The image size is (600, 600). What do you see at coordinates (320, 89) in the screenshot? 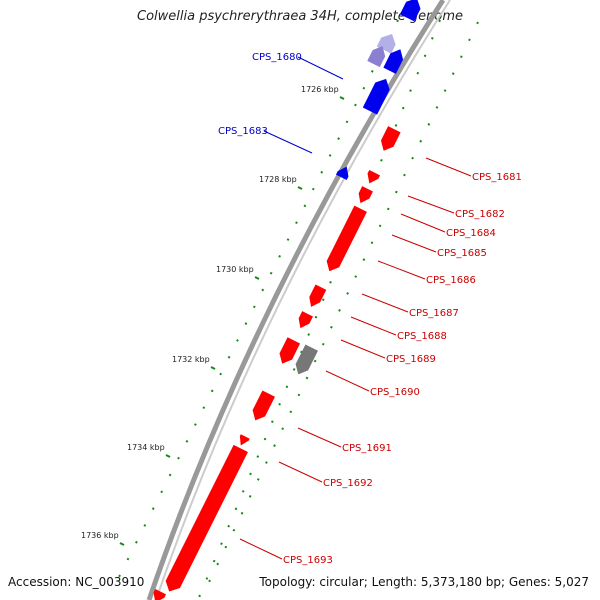
I see `kbp-label: 1726 kbp` at bounding box center [320, 89].